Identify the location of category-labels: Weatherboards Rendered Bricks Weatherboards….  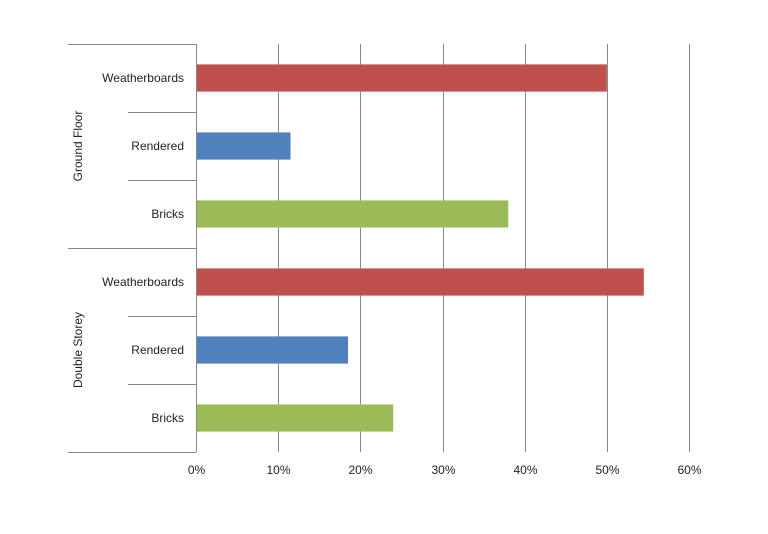
(143, 248).